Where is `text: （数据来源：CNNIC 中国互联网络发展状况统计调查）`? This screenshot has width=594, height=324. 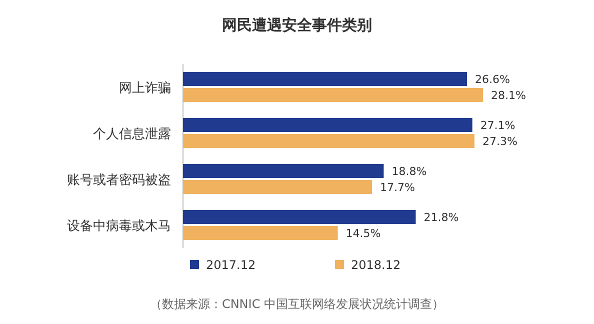
text: （数据来源：CNNIC 中国互联网络发展状况统计调查） is located at coordinates (297, 304).